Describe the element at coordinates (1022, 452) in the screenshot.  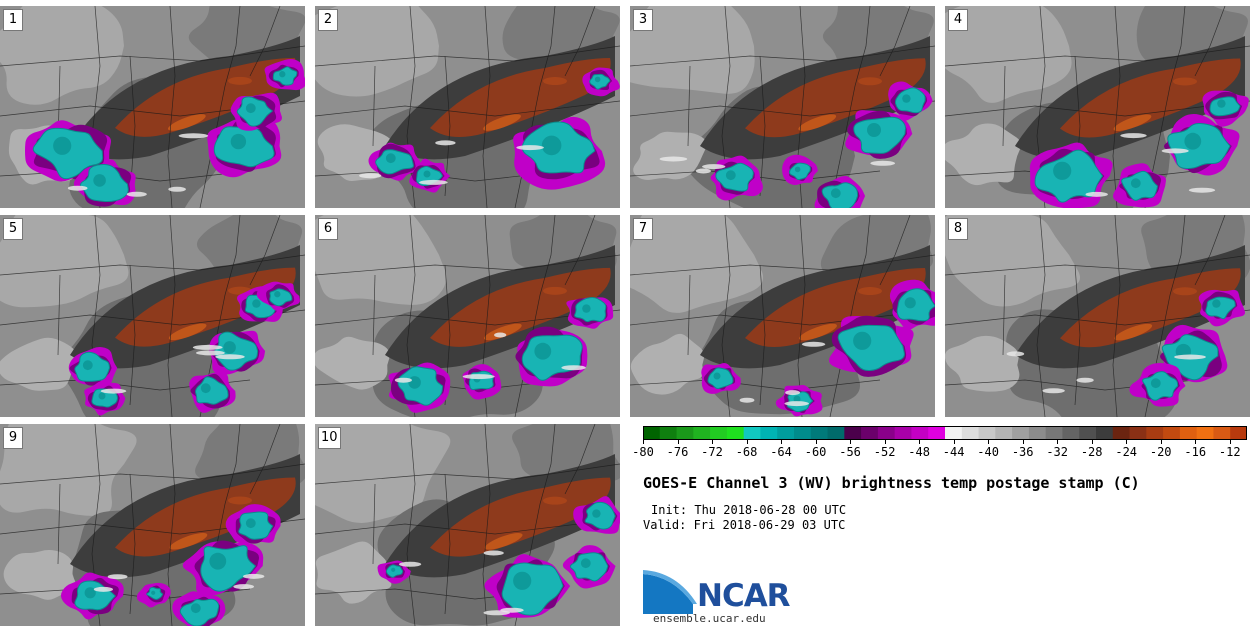
I see `colorbar-tick-label: -36` at that location.